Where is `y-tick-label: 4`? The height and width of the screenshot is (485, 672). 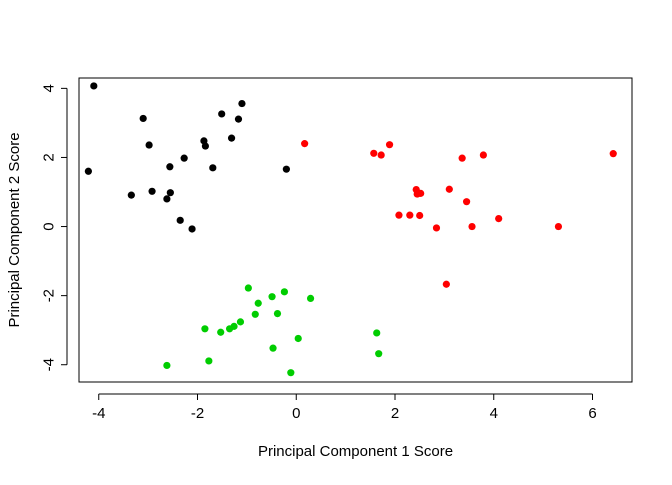
y-tick-label: 4 is located at coordinates (49, 88).